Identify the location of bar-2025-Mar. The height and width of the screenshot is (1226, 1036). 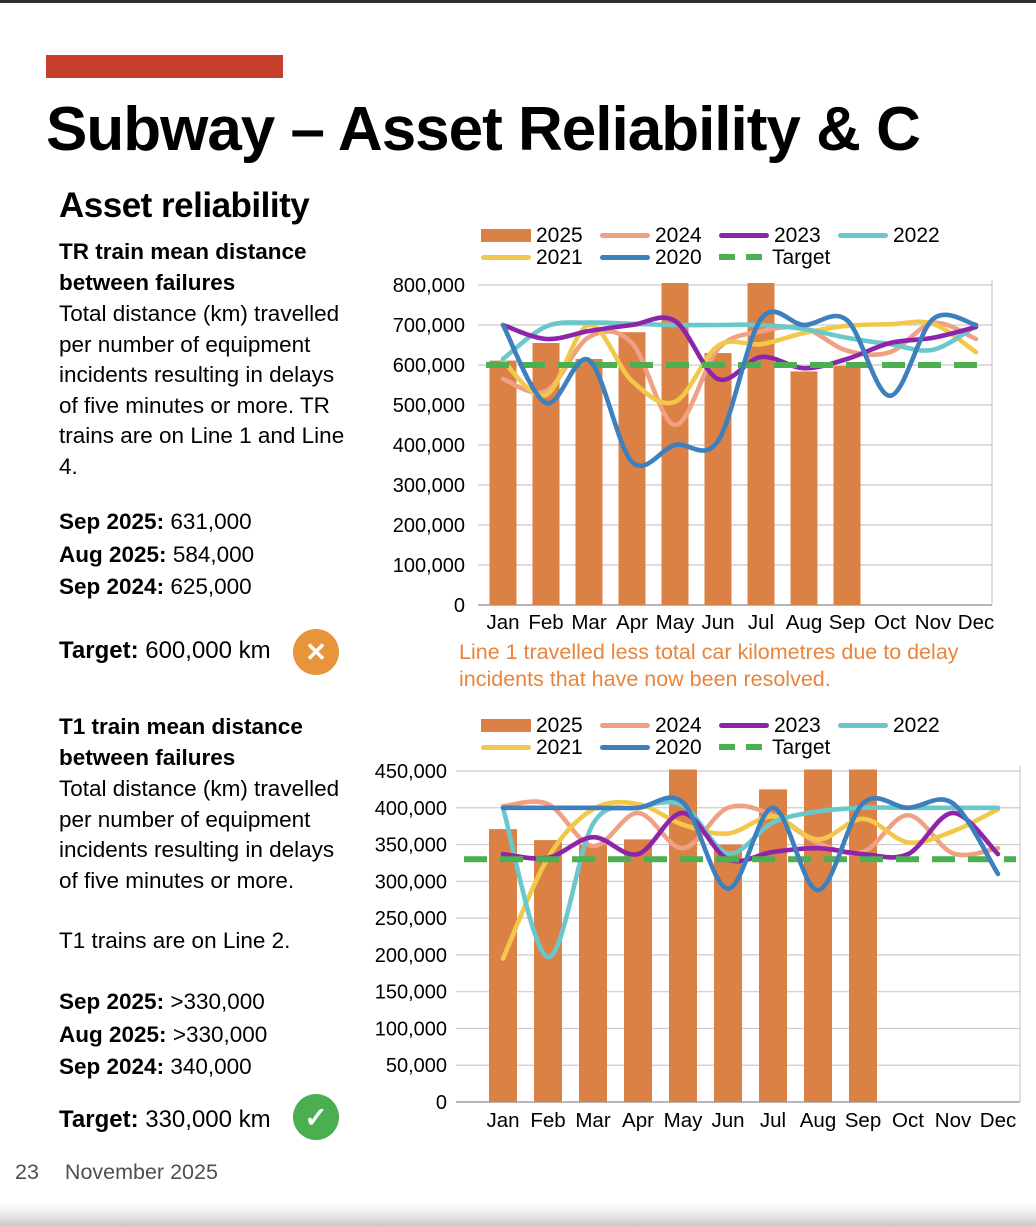
(589, 482).